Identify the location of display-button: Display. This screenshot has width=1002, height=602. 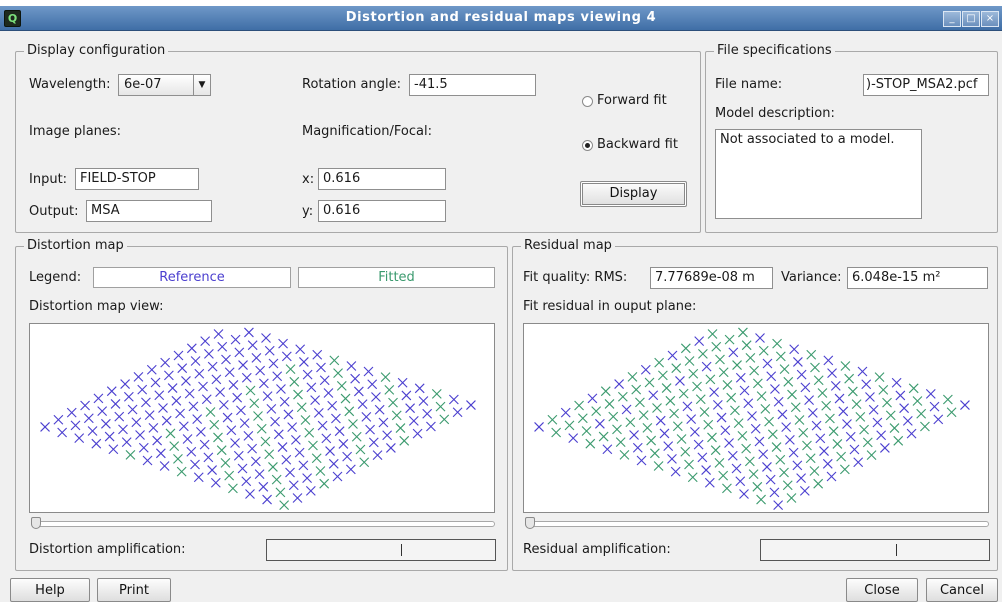
(633, 194).